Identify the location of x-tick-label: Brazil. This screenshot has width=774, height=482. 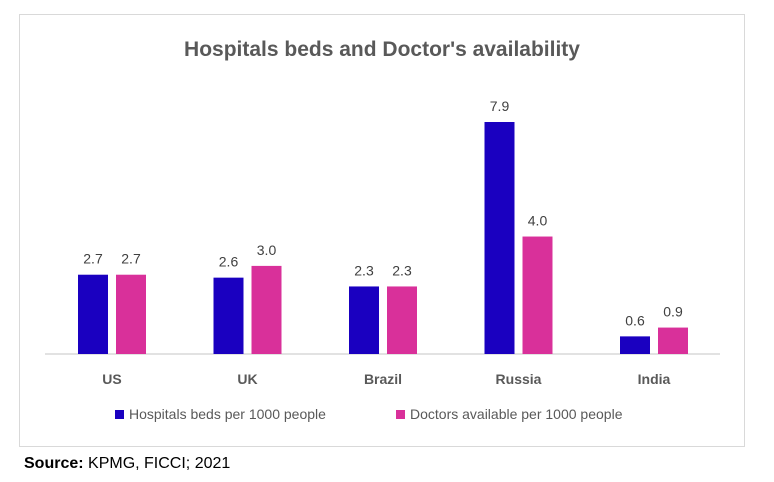
(383, 379).